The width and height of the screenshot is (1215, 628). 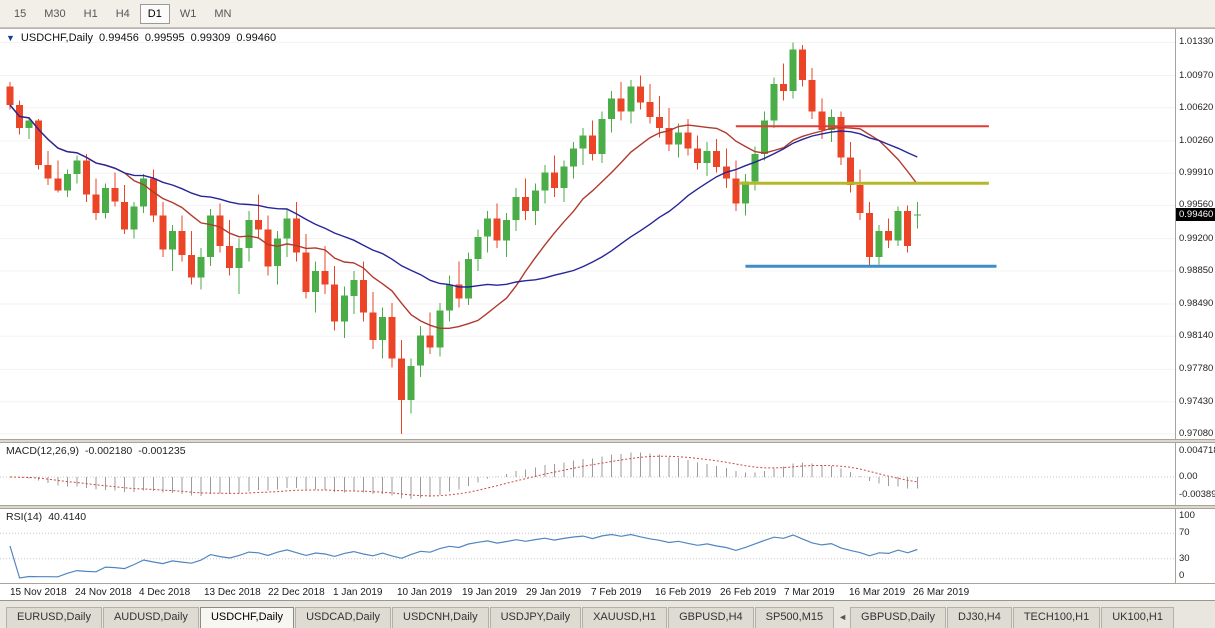 I want to click on date-axis-label: 13 Dec 2018, so click(x=232, y=592).